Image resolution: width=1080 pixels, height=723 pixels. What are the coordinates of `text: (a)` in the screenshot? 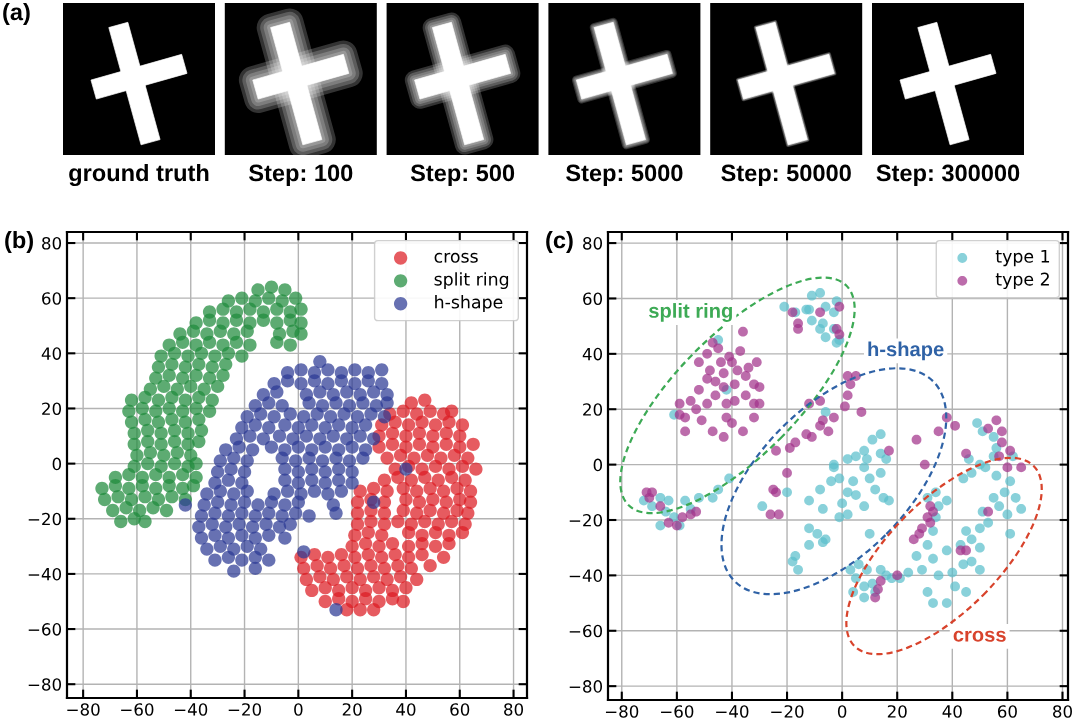 It's located at (16, 14).